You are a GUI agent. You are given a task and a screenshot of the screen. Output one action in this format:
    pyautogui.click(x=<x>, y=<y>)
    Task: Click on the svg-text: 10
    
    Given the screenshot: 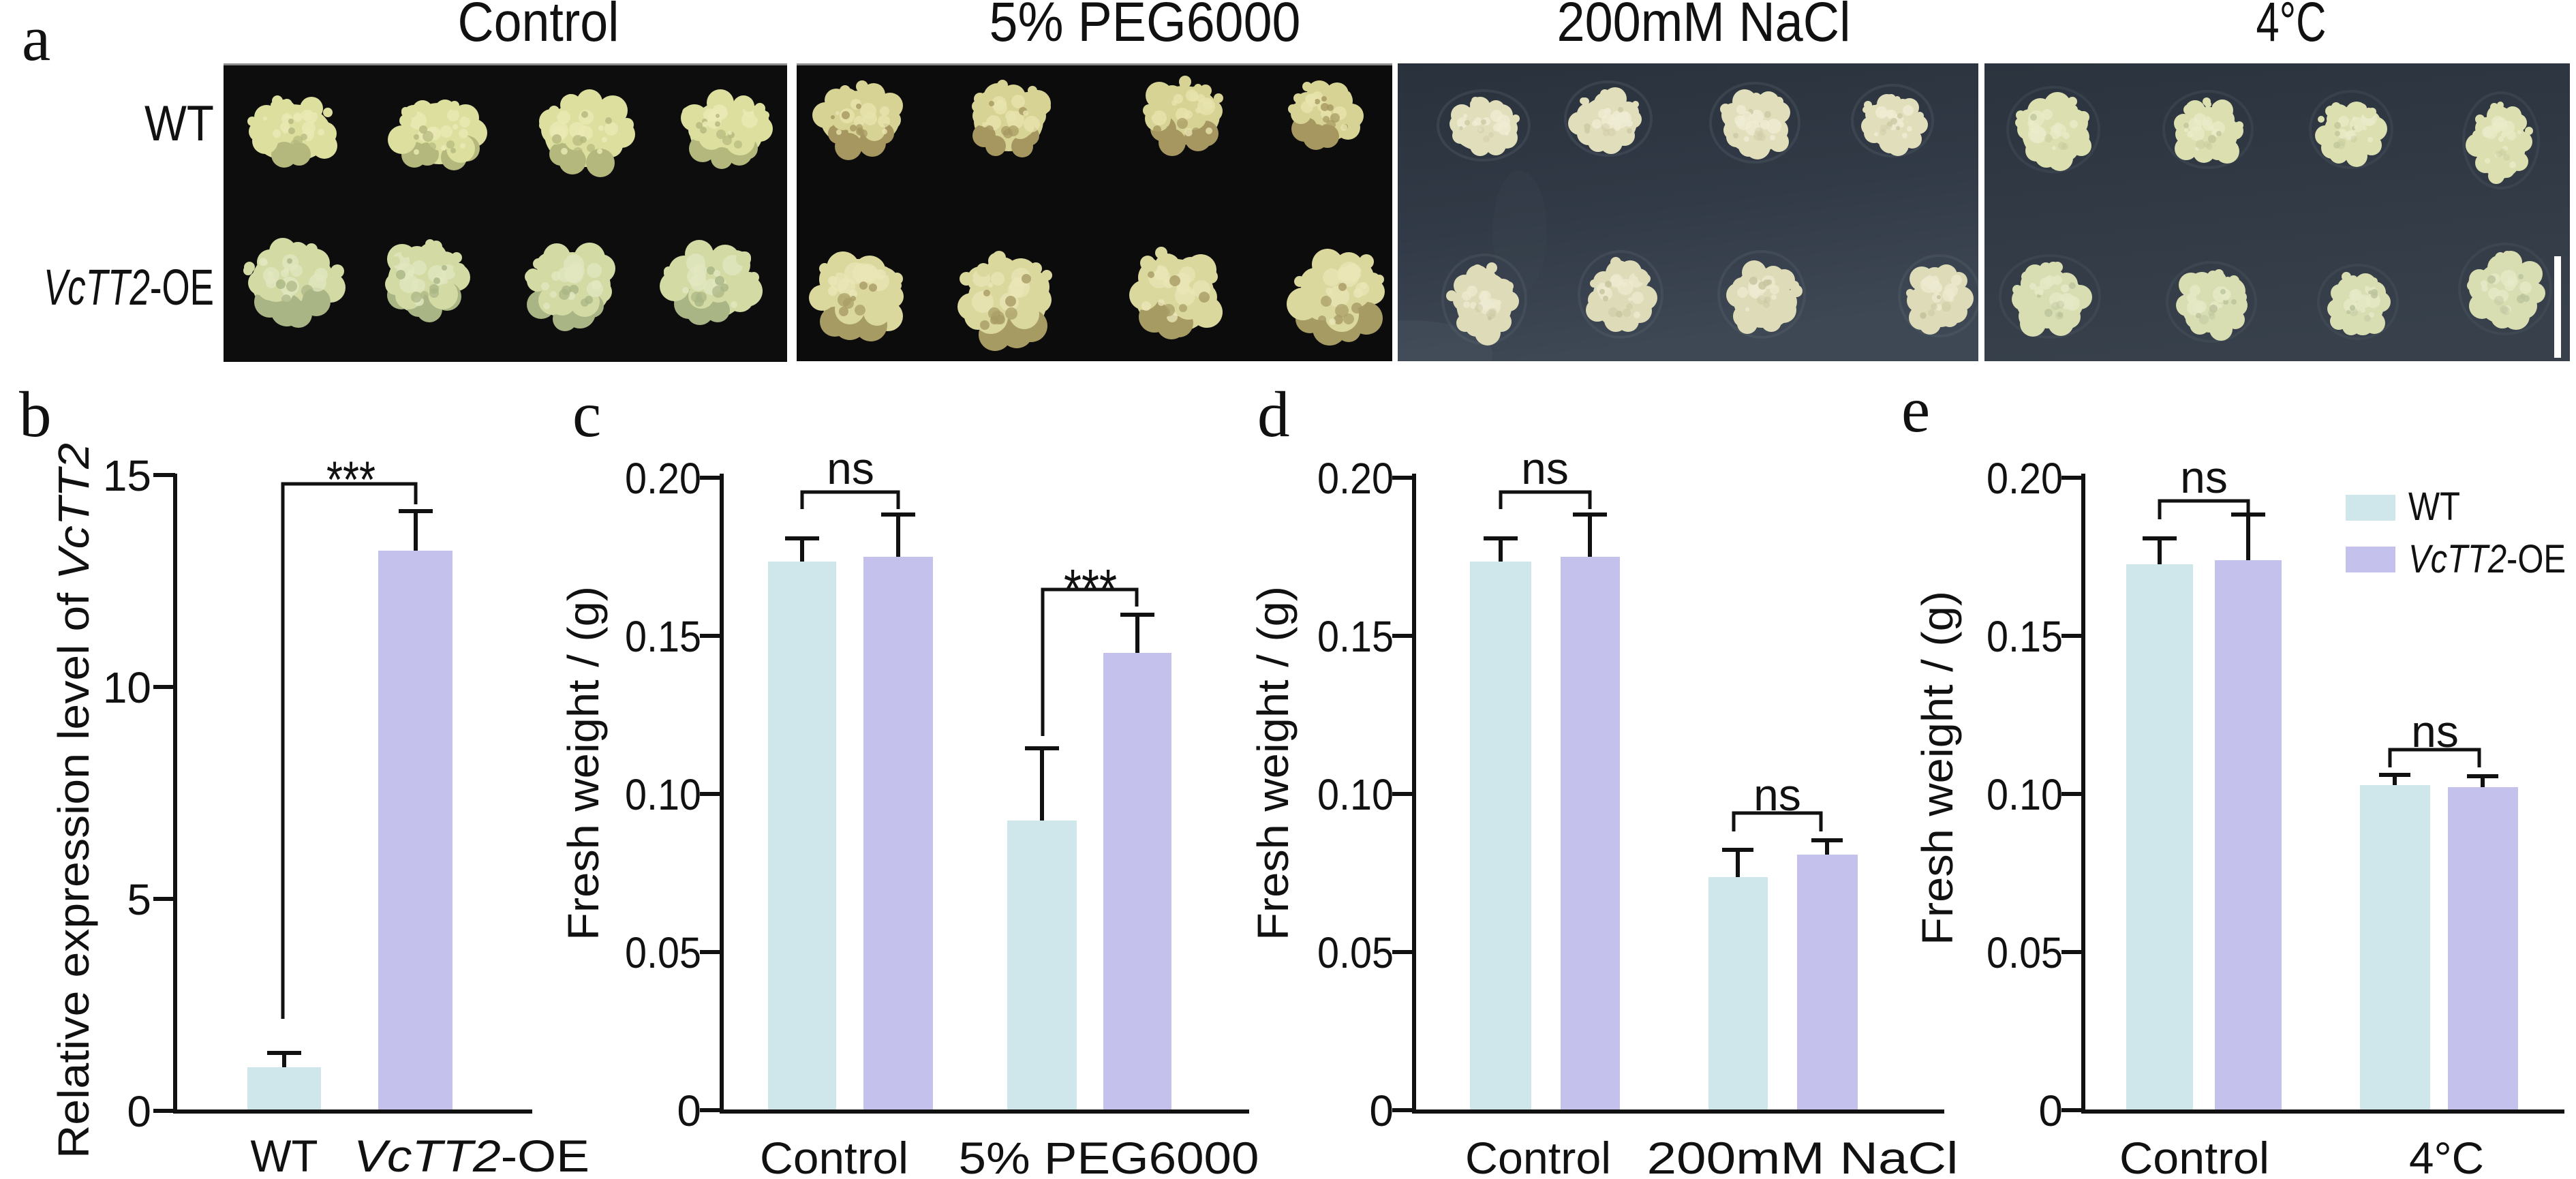 What is the action you would take?
    pyautogui.click(x=127, y=687)
    